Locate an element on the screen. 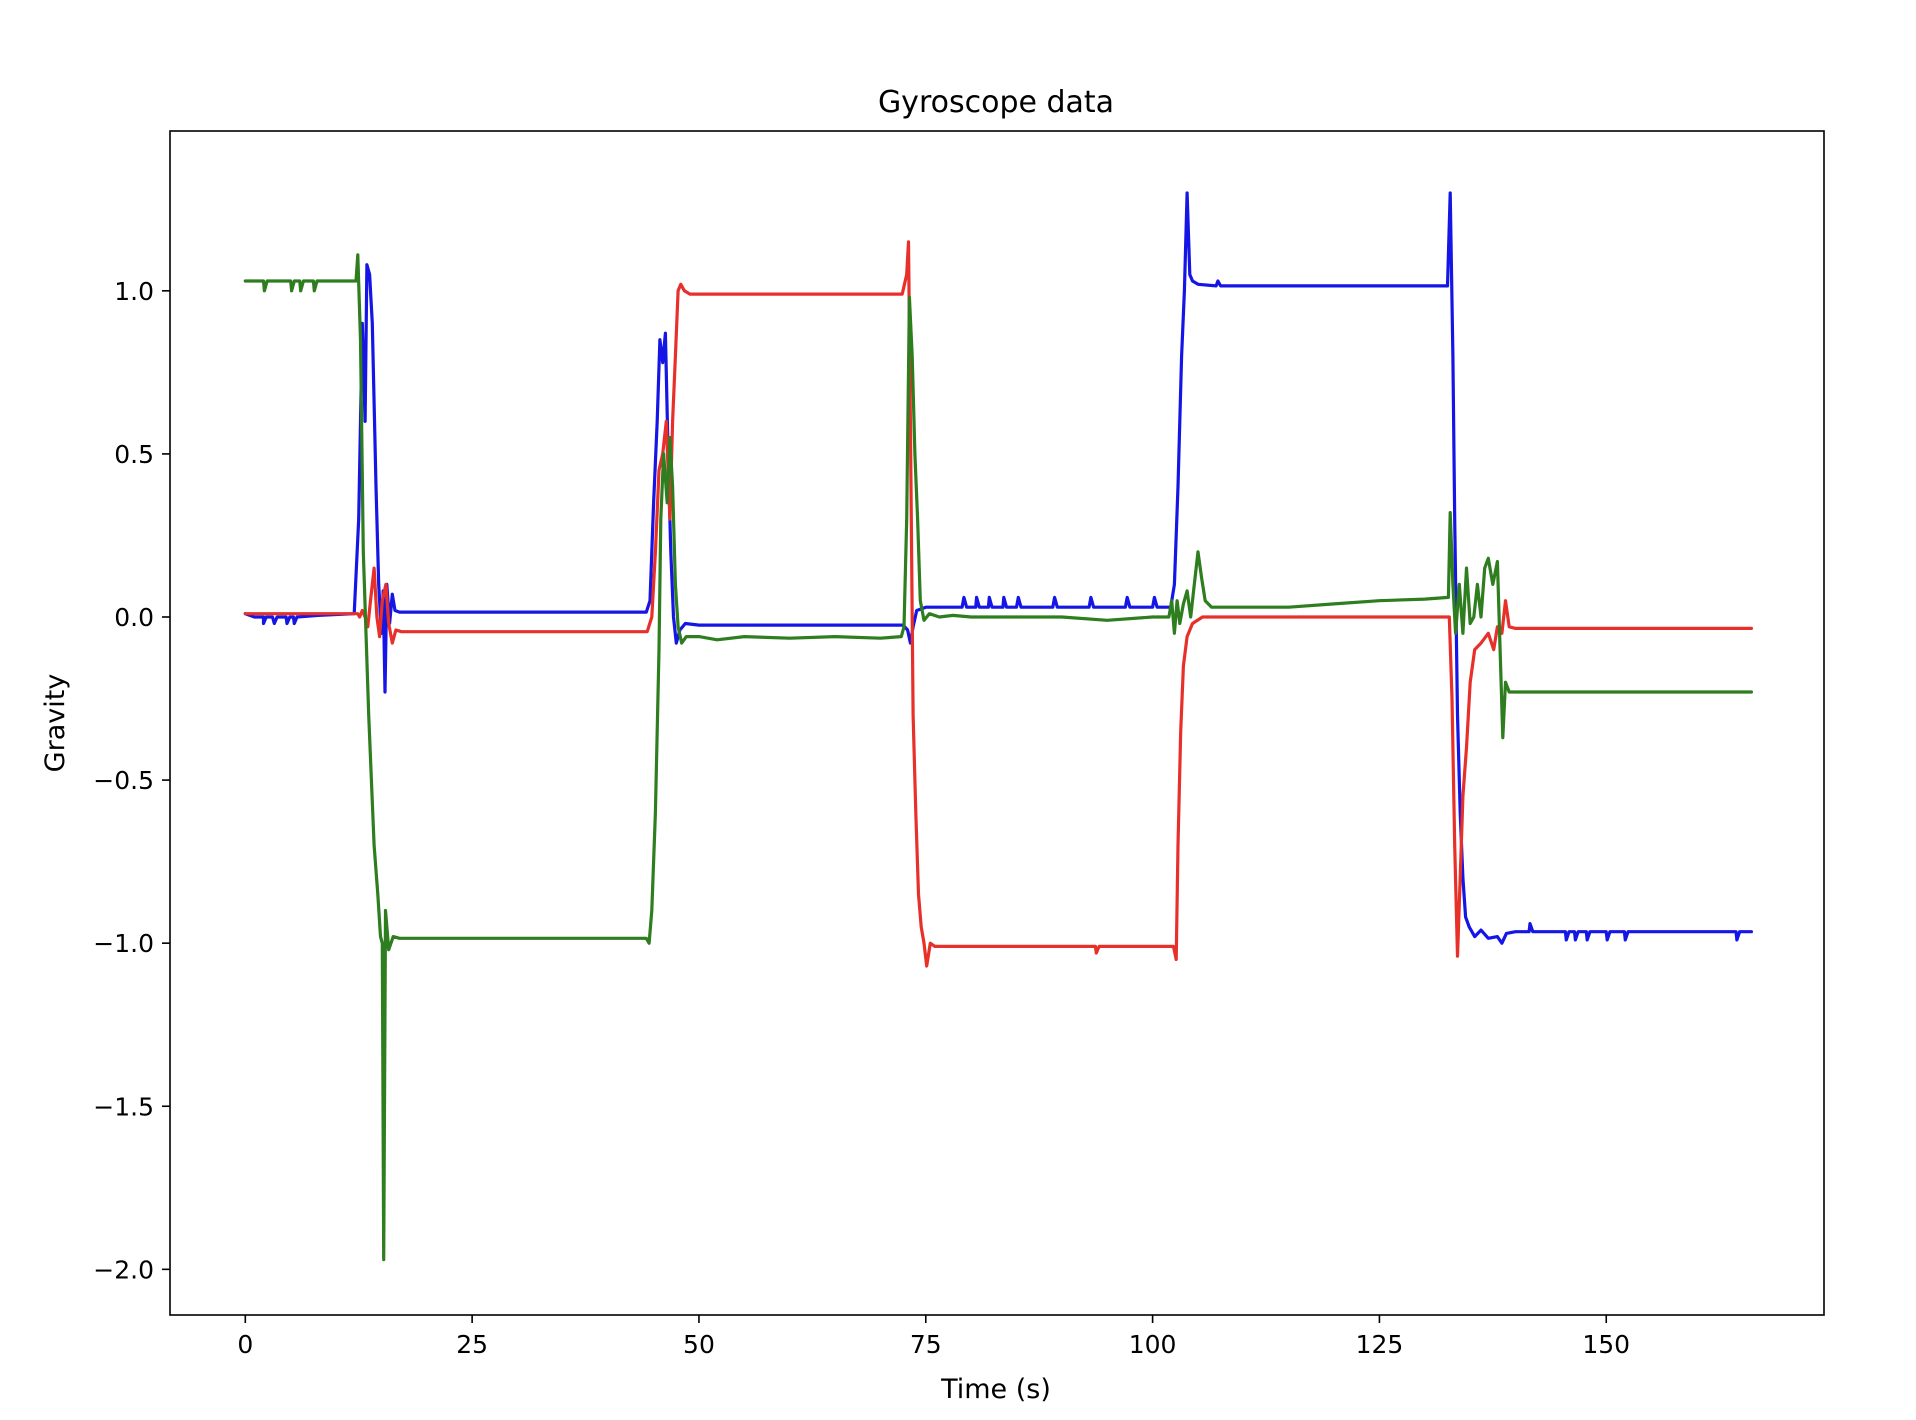 The width and height of the screenshot is (1916, 1420). y-tick-label: −0.5 is located at coordinates (123, 780).